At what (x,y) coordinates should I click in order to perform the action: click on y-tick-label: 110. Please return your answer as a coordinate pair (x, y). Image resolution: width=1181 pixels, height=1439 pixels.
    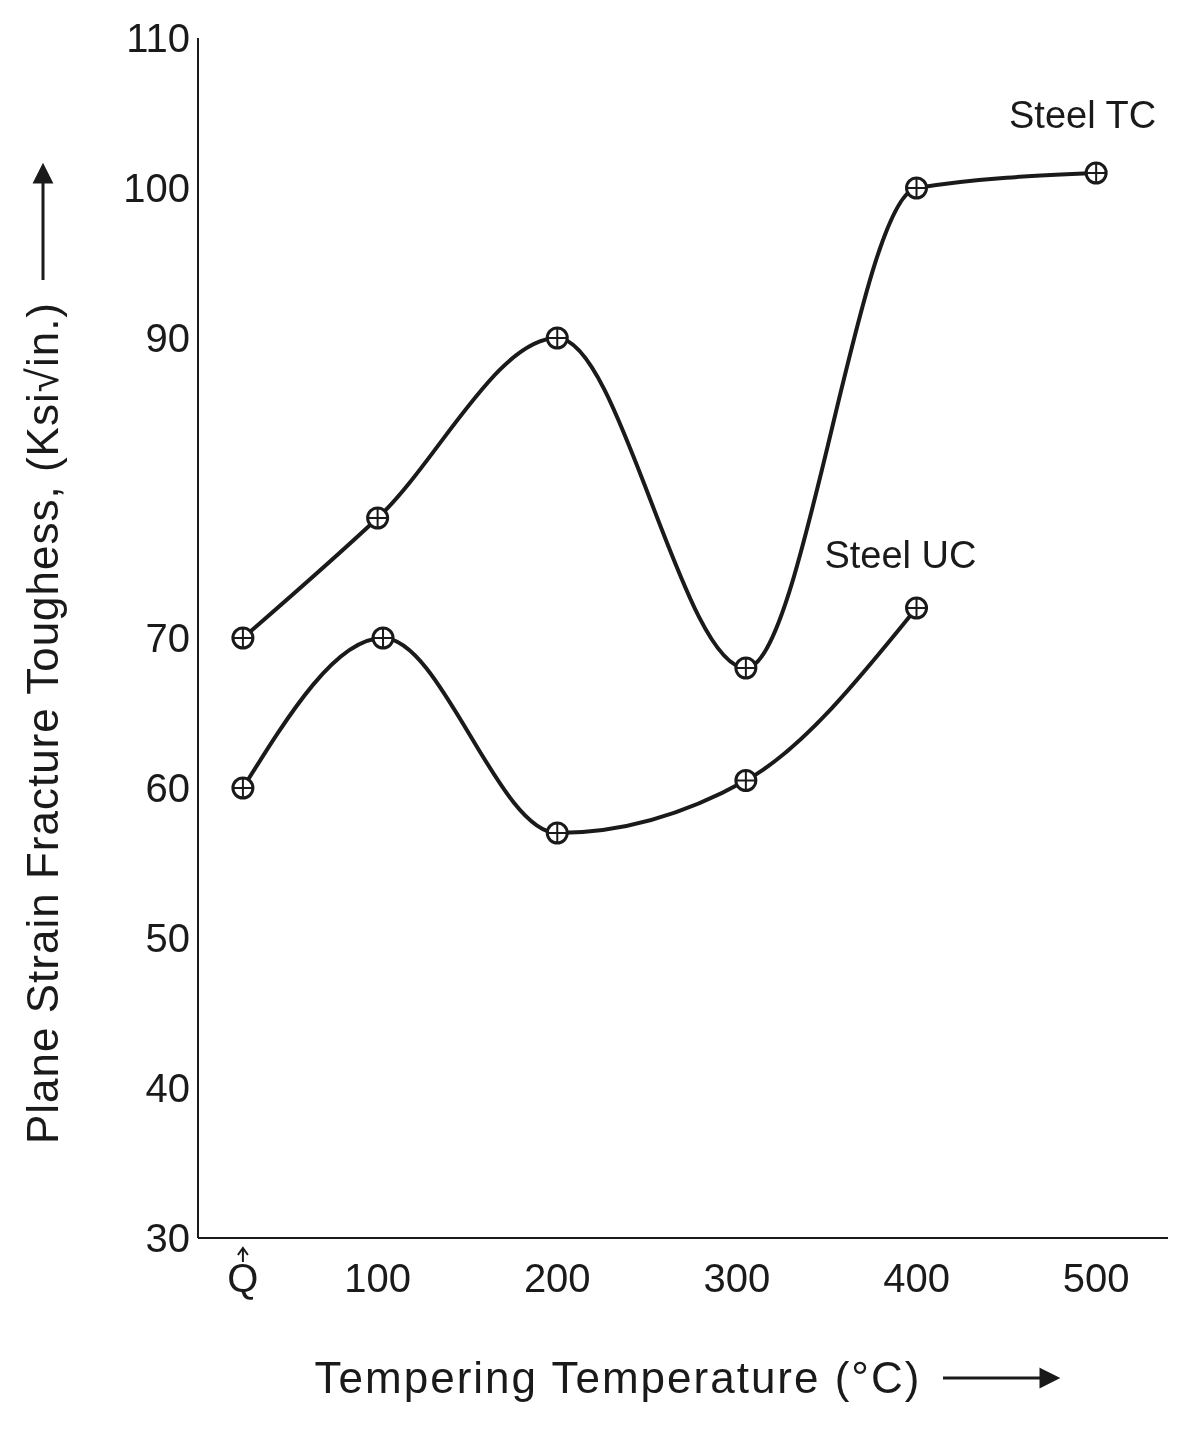
    Looking at the image, I should click on (158, 38).